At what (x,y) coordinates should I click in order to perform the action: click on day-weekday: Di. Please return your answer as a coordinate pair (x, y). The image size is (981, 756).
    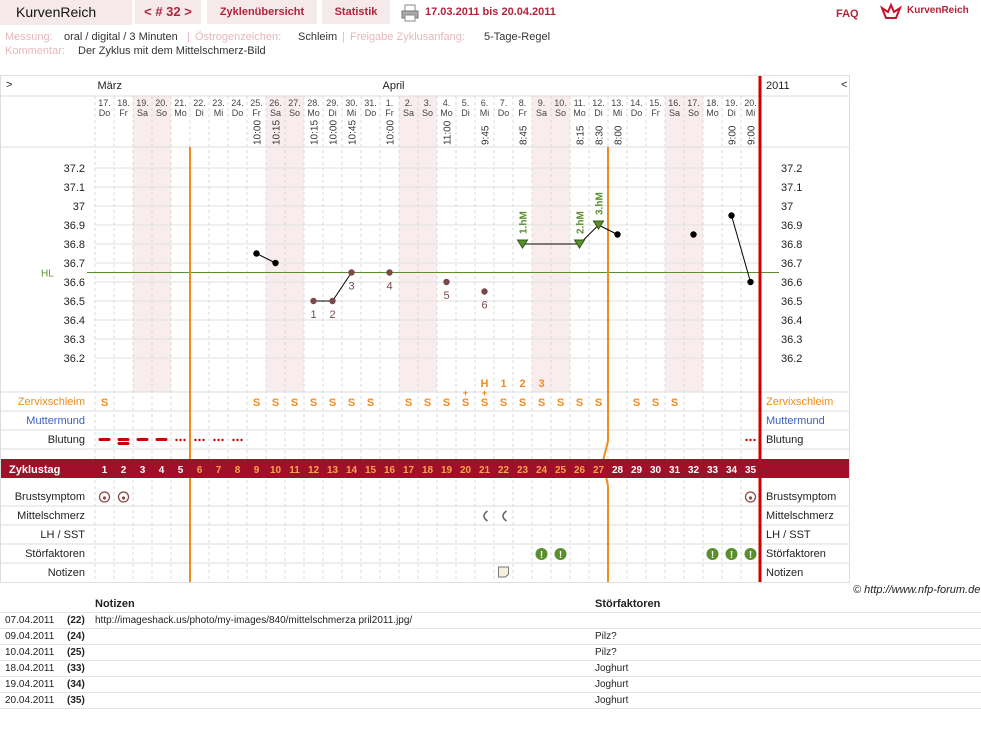
    Looking at the image, I should click on (465, 113).